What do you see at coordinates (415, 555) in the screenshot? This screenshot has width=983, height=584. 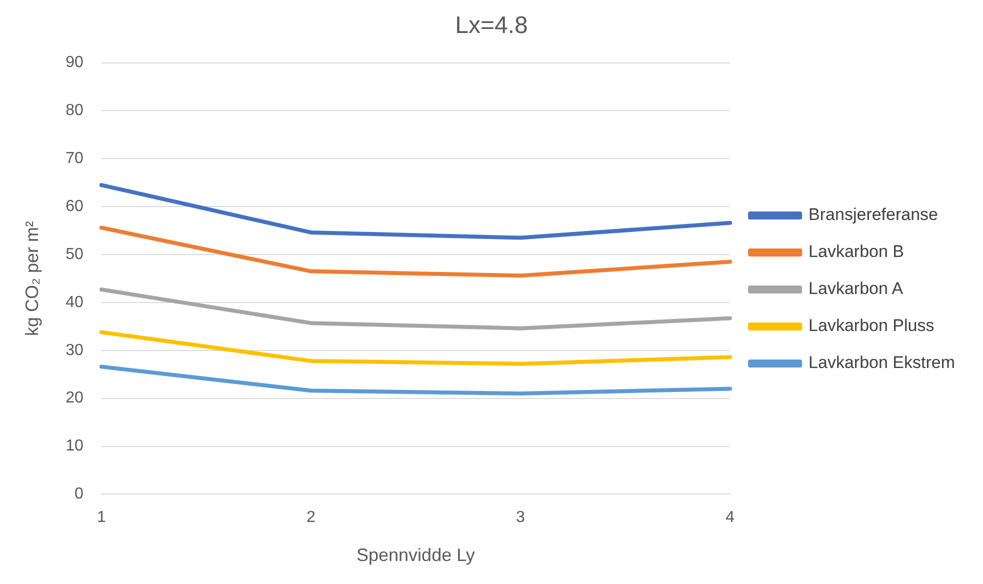 I see `x-axis-title: Spennvidde Ly` at bounding box center [415, 555].